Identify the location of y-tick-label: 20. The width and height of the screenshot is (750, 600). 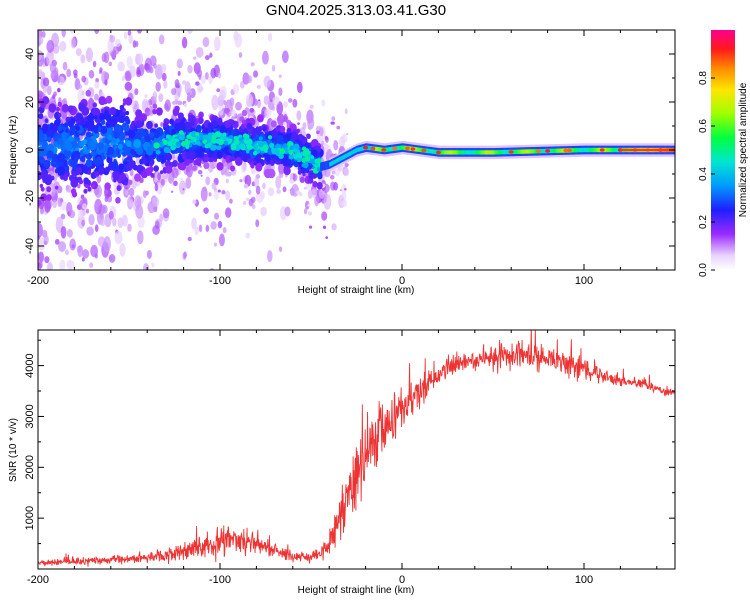
(30, 102).